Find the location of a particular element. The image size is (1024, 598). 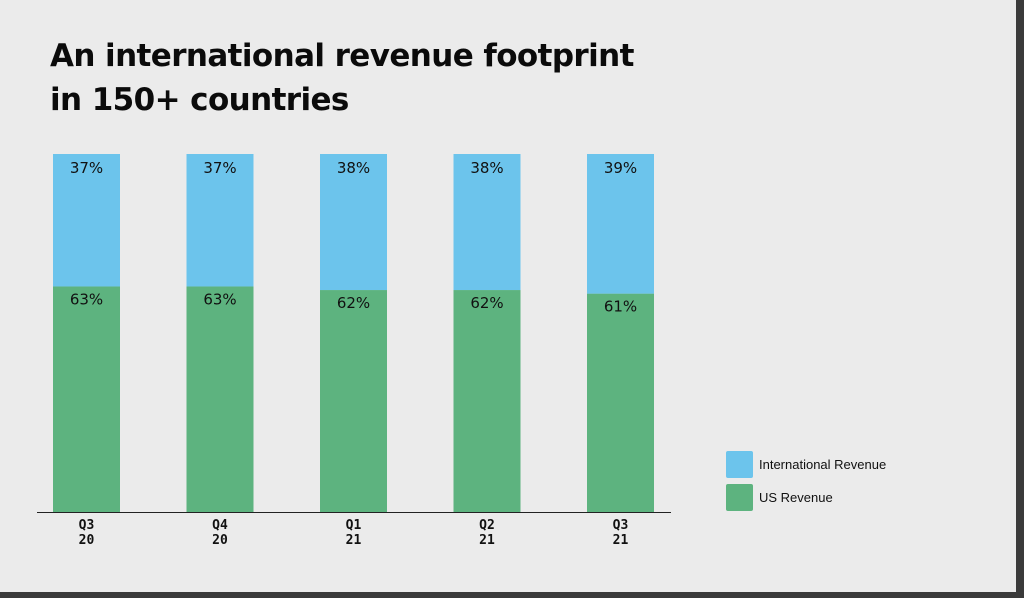

x-tick-label: Q2 21 is located at coordinates (487, 533).